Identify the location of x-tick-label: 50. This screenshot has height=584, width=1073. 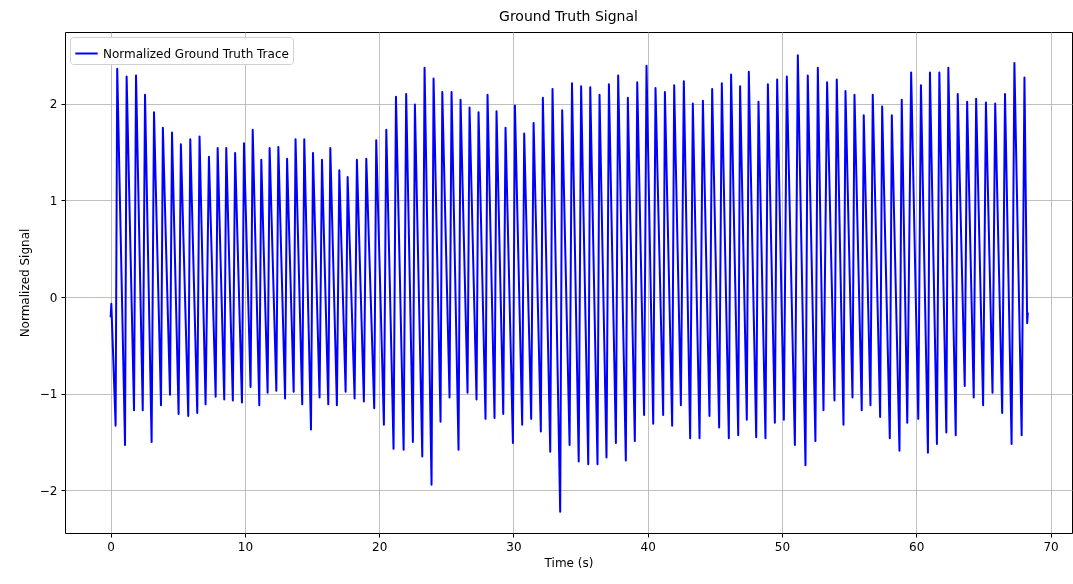
(782, 546).